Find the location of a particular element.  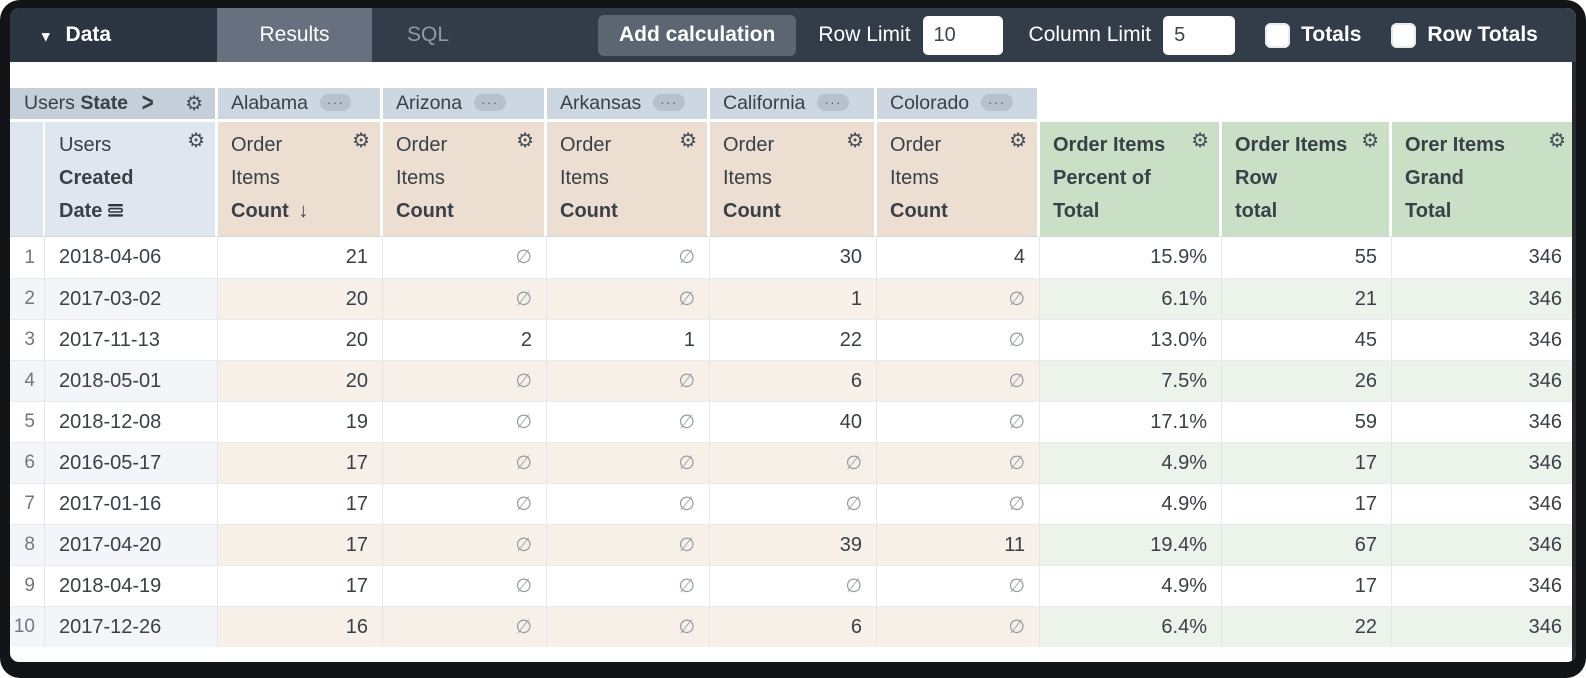

cell-measure-value: 21 is located at coordinates (300, 257).